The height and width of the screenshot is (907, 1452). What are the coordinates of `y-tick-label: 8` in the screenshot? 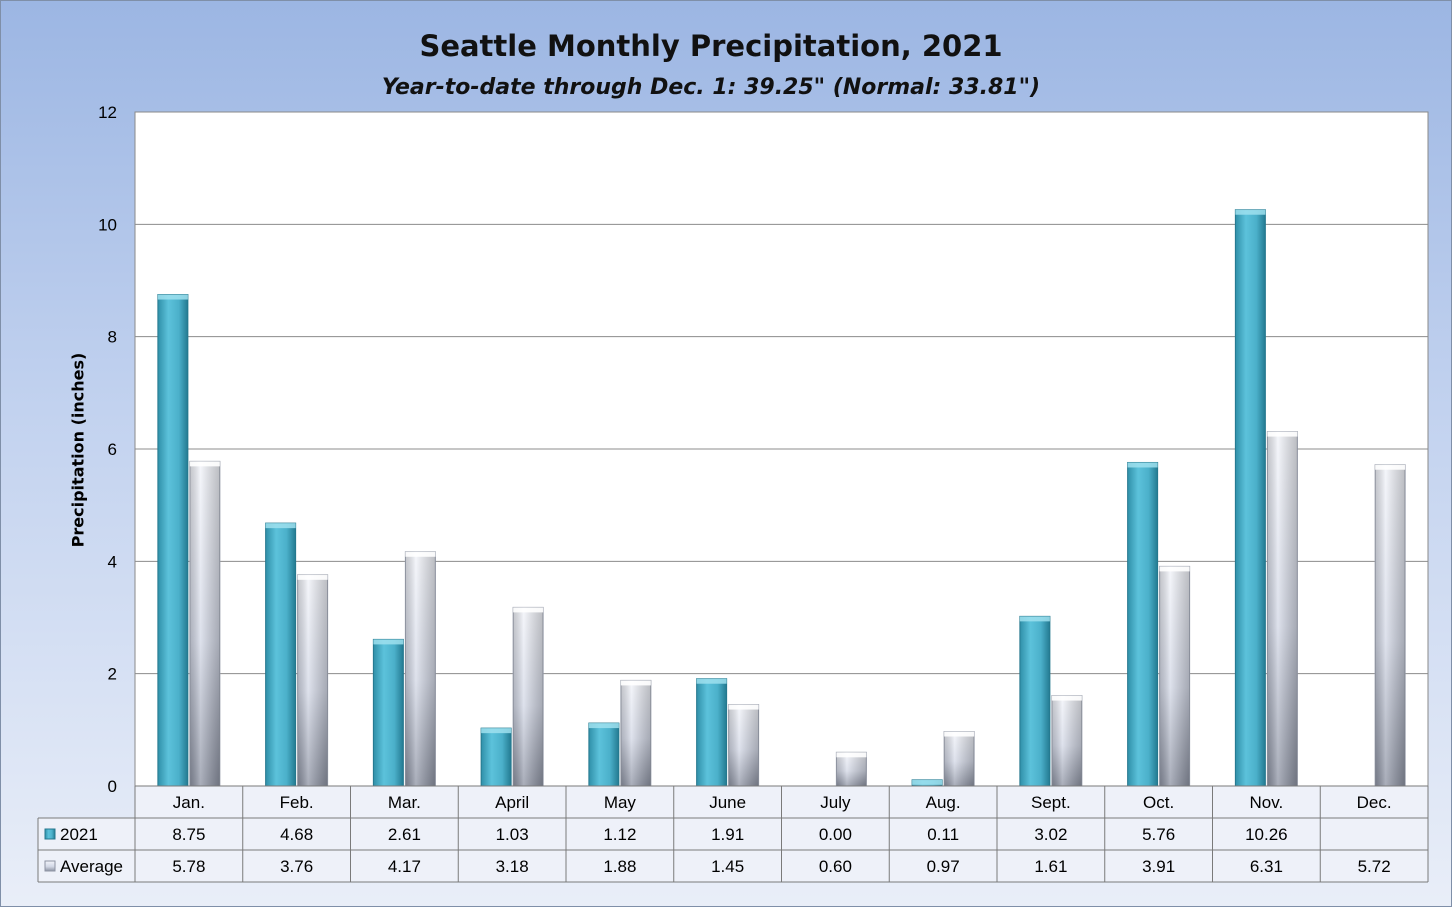 It's located at (112, 337).